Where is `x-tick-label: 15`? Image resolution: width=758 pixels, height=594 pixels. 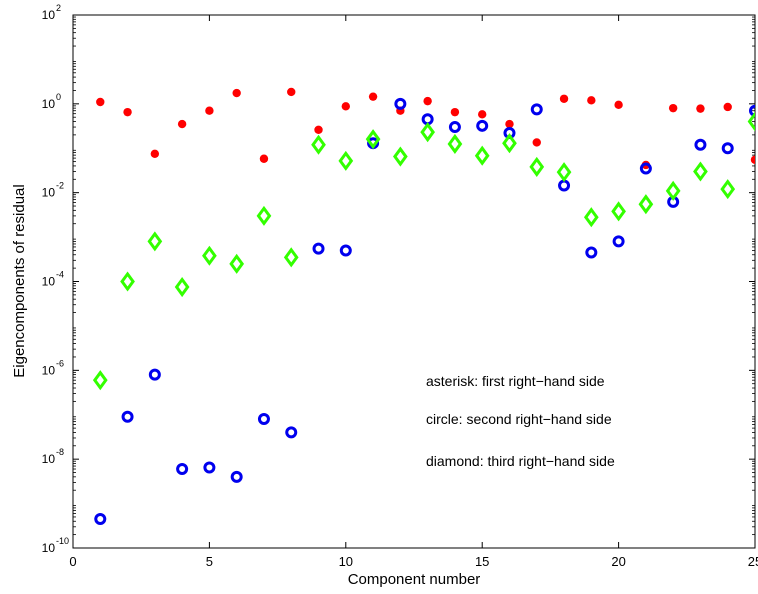
x-tick-label: 15 is located at coordinates (482, 561).